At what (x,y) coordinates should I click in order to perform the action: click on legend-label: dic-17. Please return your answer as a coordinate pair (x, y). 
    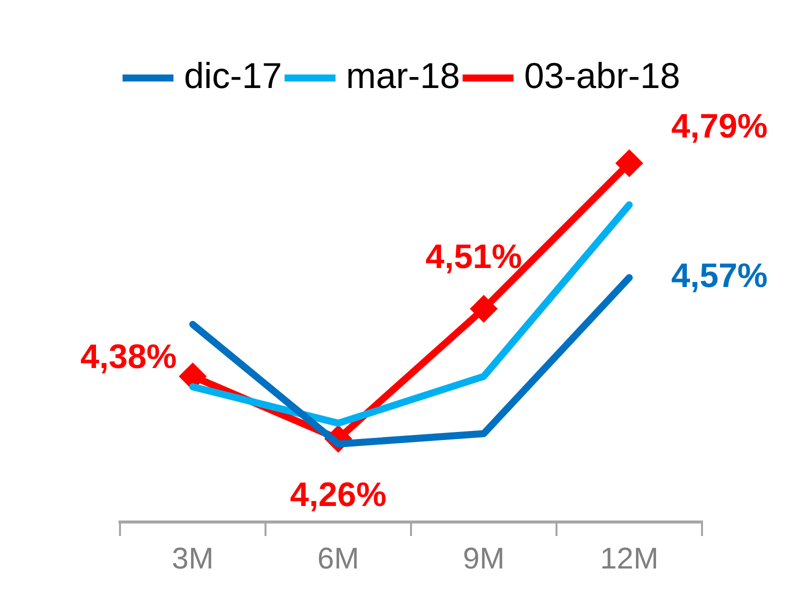
    Looking at the image, I should click on (233, 75).